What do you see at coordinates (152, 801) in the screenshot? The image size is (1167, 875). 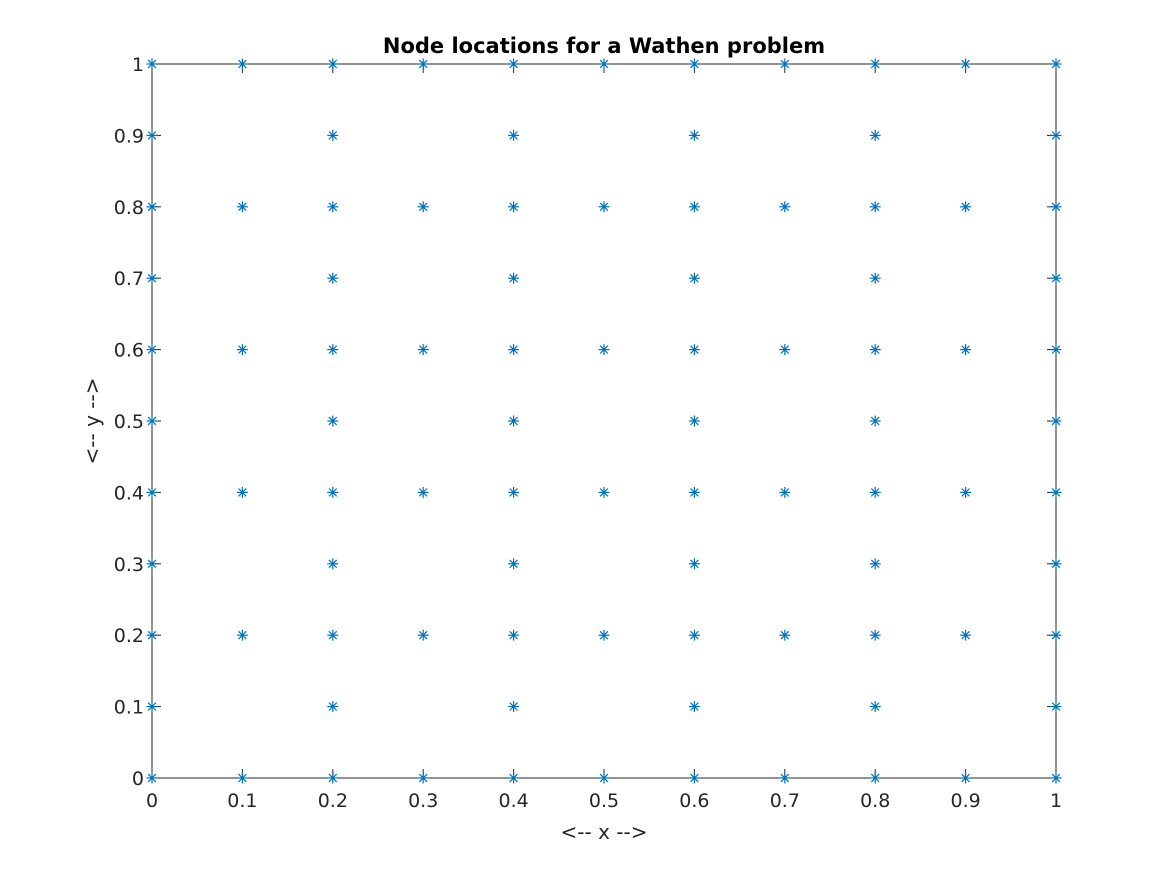 I see `x-tick-label: 0` at bounding box center [152, 801].